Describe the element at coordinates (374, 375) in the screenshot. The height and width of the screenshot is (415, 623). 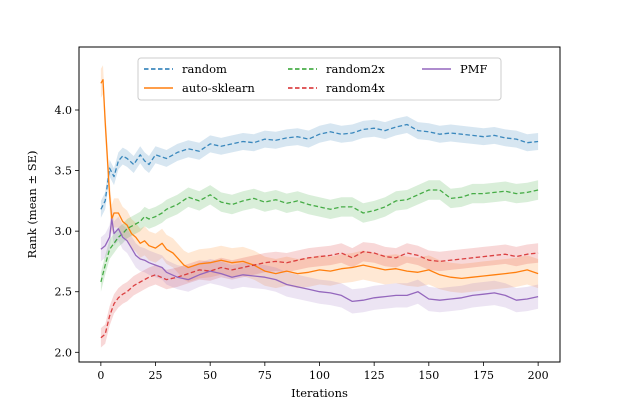
I see `x-tick-label: 125` at that location.